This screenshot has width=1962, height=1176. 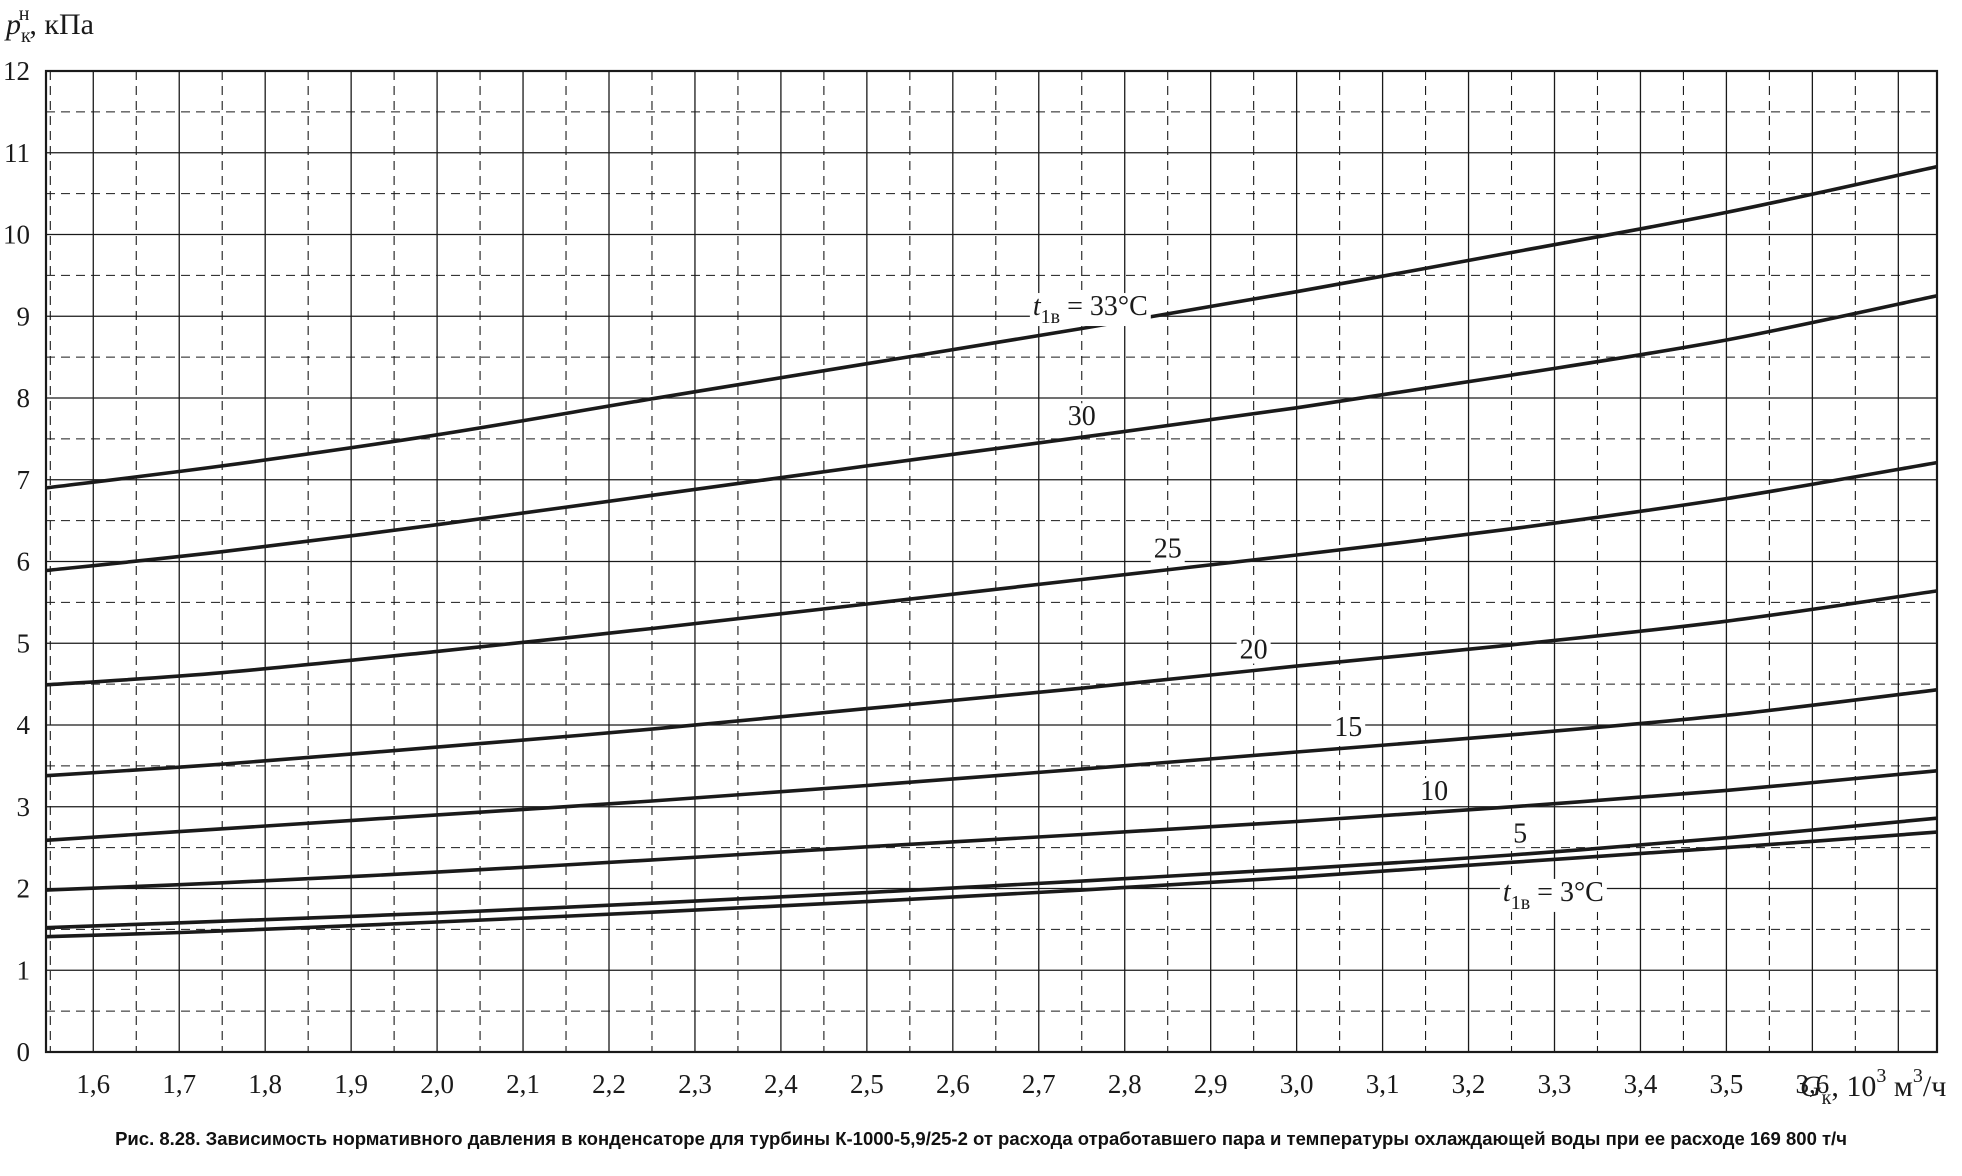 I want to click on series-label-3: t1в = 3°C, so click(x=1553, y=895).